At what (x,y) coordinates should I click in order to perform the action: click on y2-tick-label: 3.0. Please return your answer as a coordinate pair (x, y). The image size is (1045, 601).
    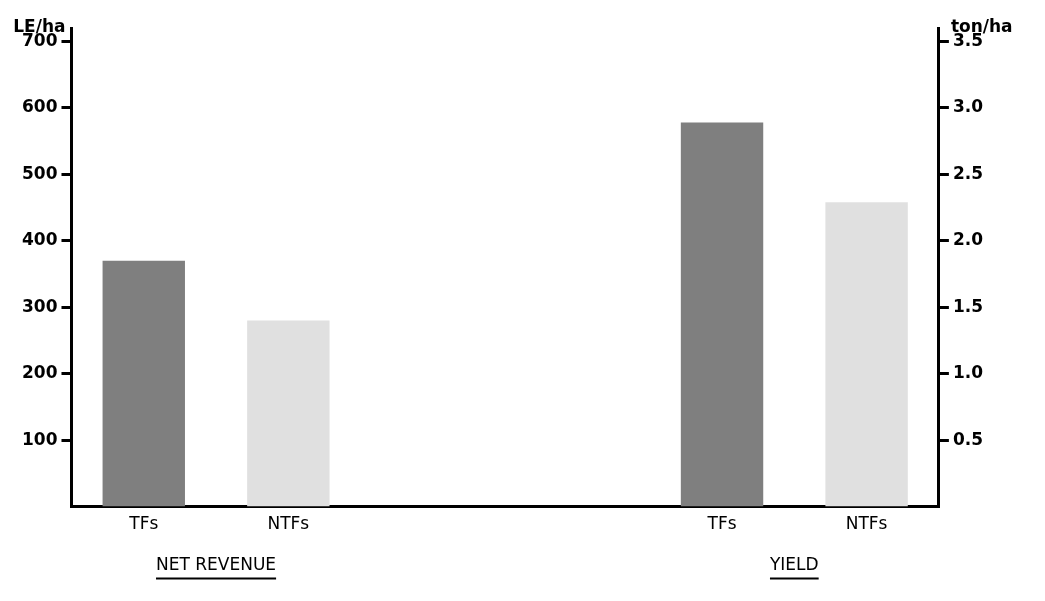
    Looking at the image, I should click on (968, 106).